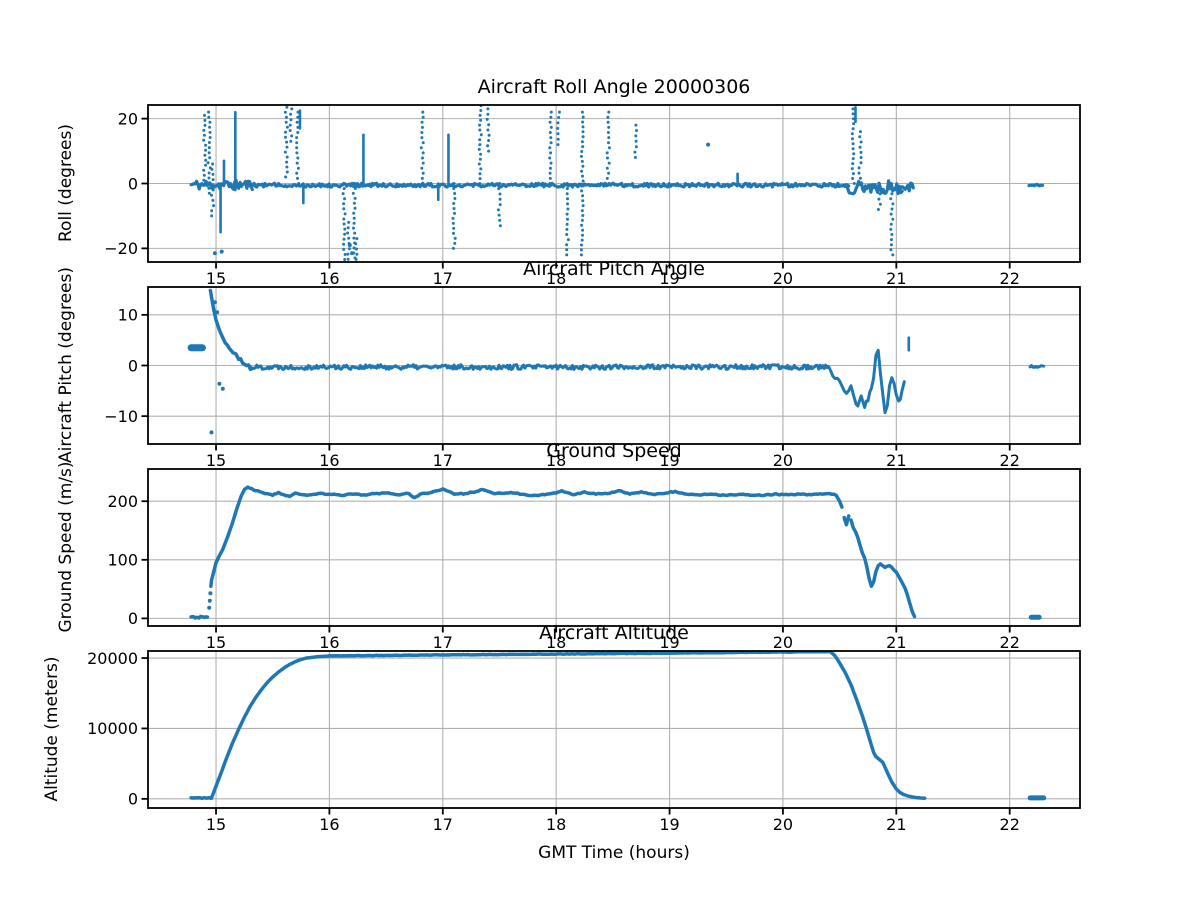 The height and width of the screenshot is (900, 1200). What do you see at coordinates (877, 725) in the screenshot?
I see `trace-line` at bounding box center [877, 725].